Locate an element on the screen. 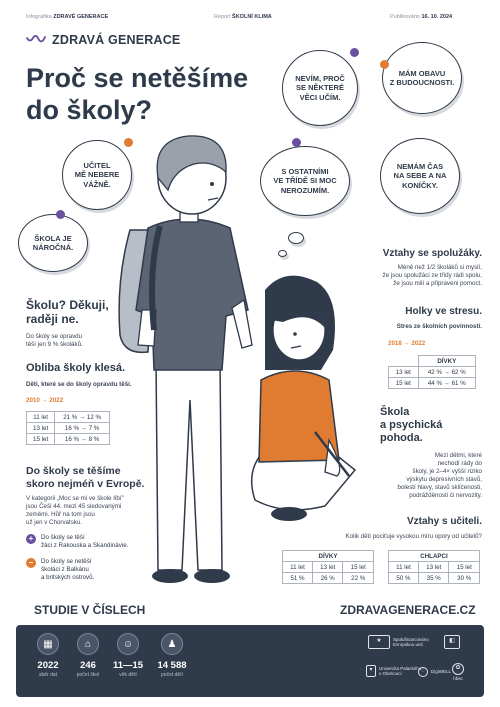 The image size is (500, 707). table-row: 15 let 44 % → 61 % is located at coordinates (432, 383).